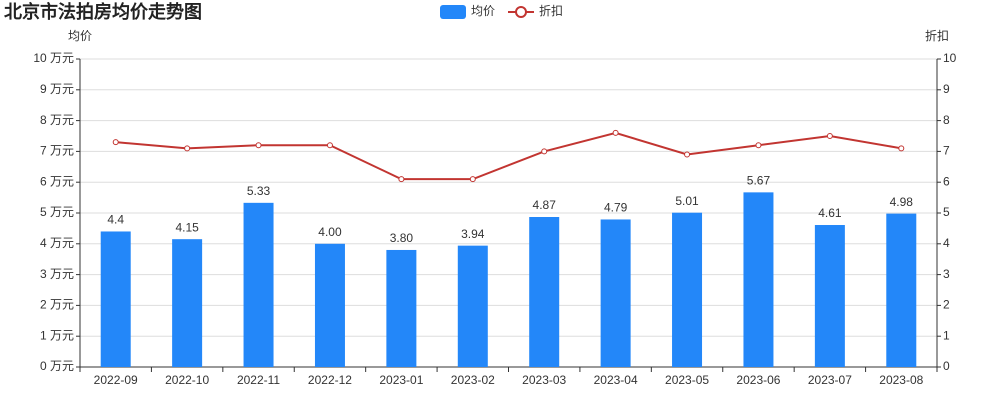 This screenshot has height=400, width=1000. Describe the element at coordinates (57, 305) in the screenshot. I see `y-tick-label: 2 万元` at that location.